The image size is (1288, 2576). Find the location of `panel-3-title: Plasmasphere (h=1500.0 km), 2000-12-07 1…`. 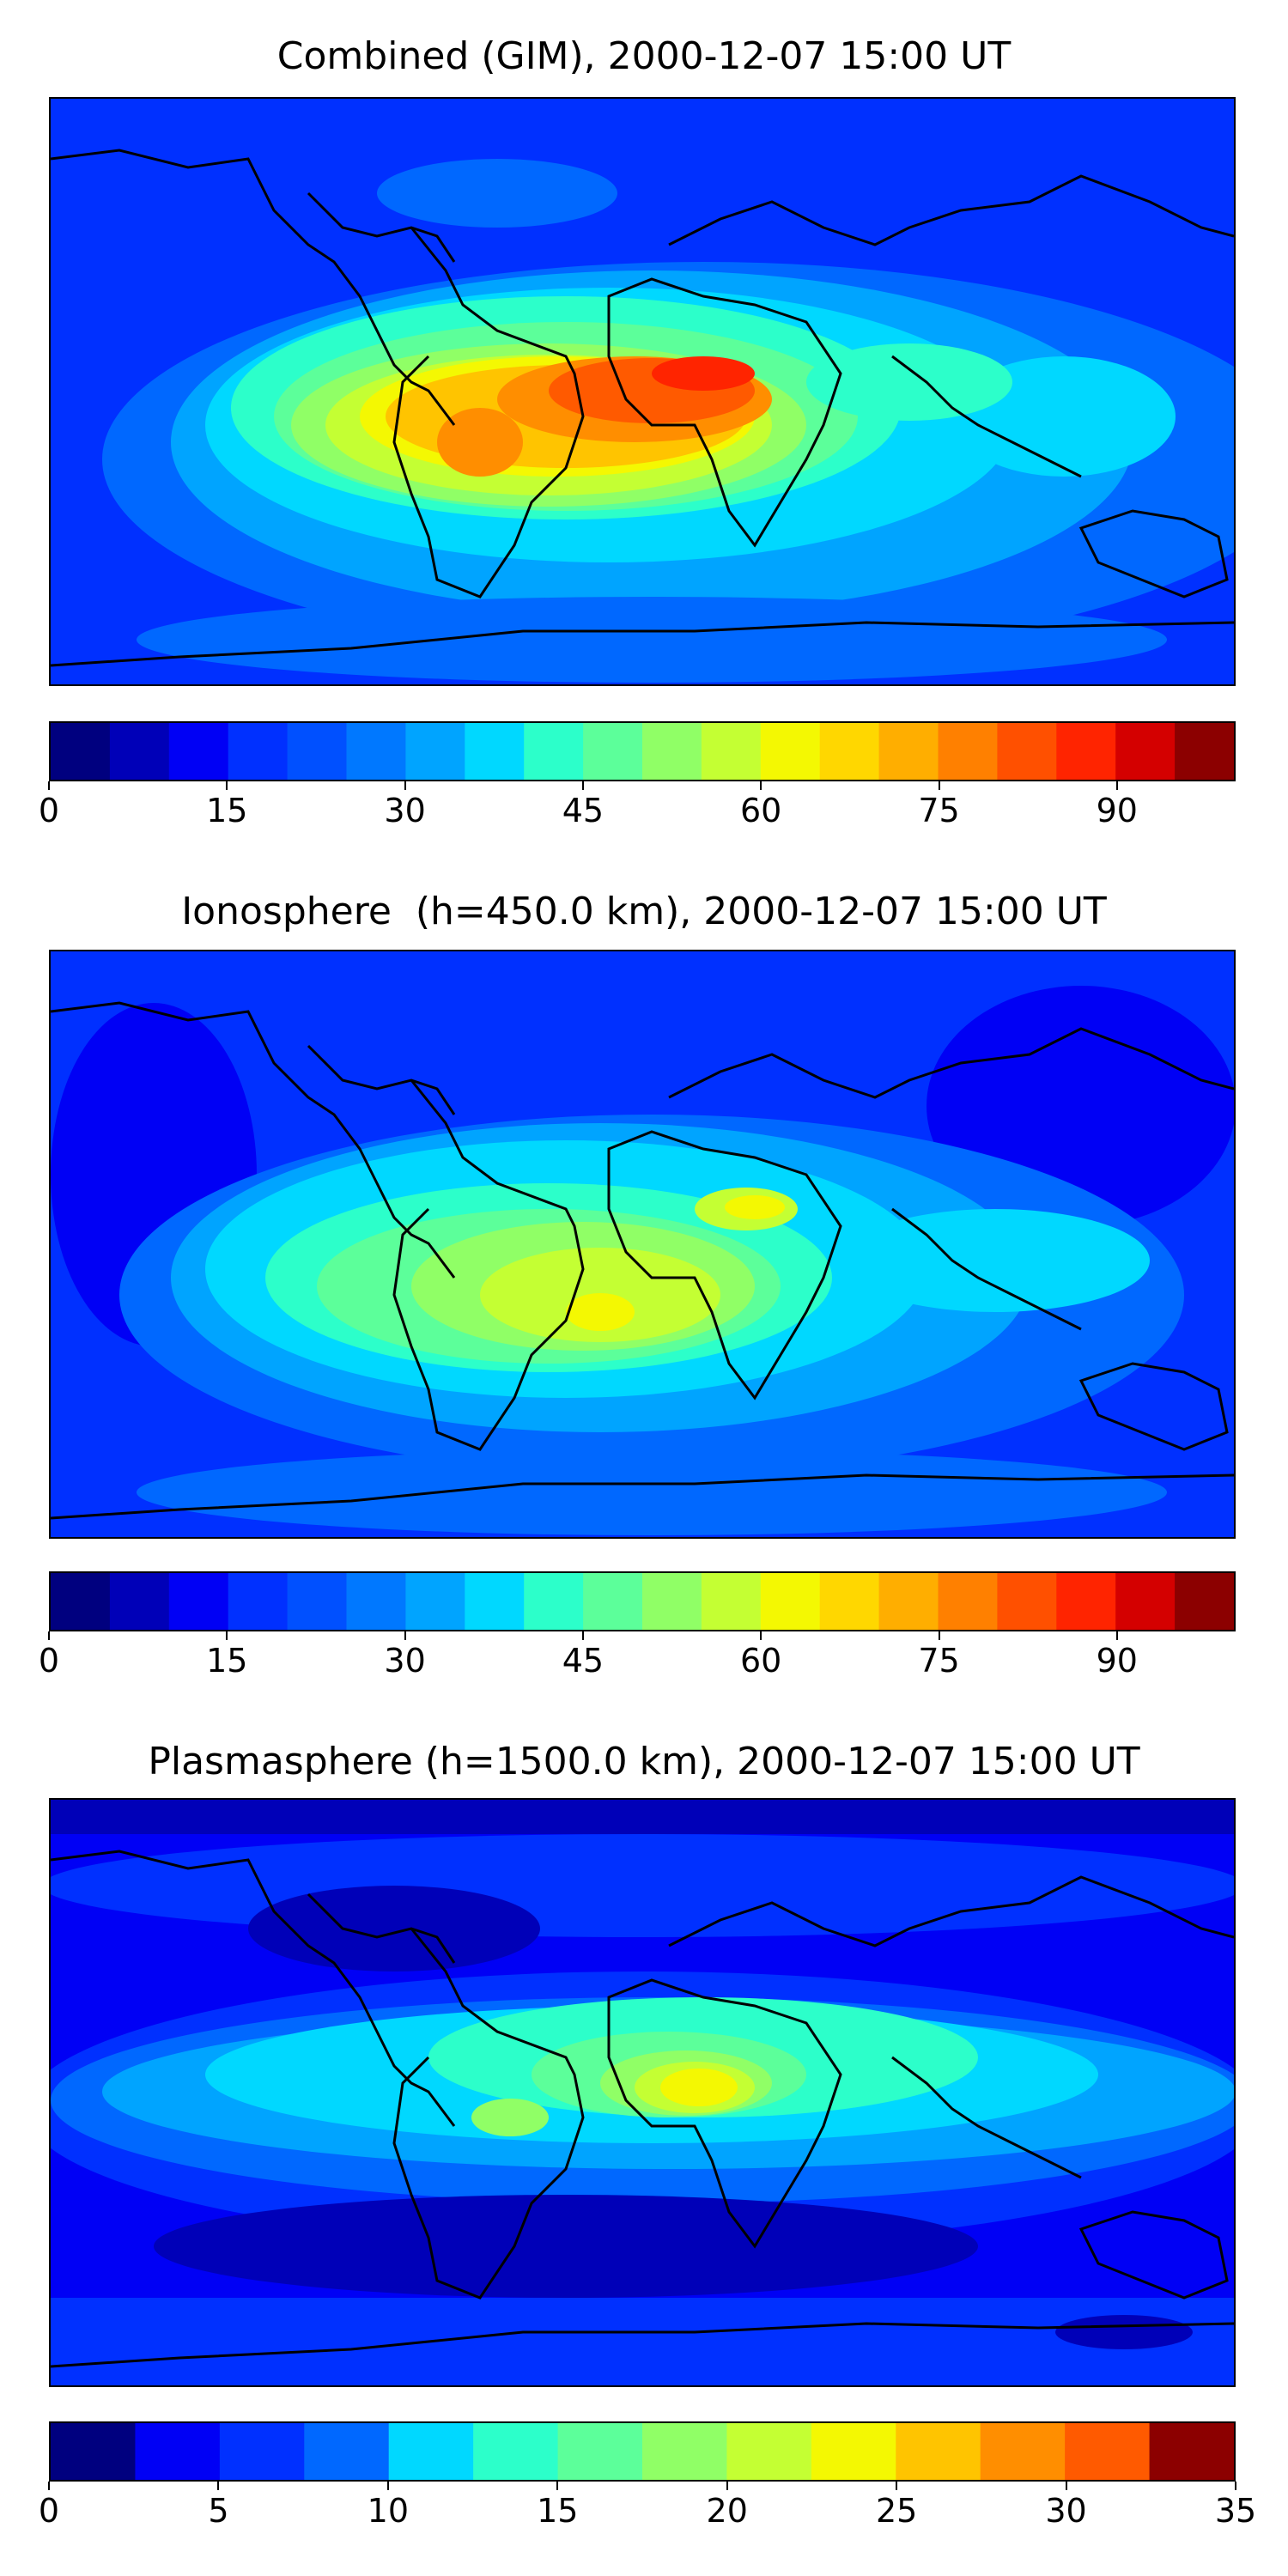

panel-3-title: Plasmasphere (h=1500.0 km), 2000-12-07 1… is located at coordinates (644, 1762).